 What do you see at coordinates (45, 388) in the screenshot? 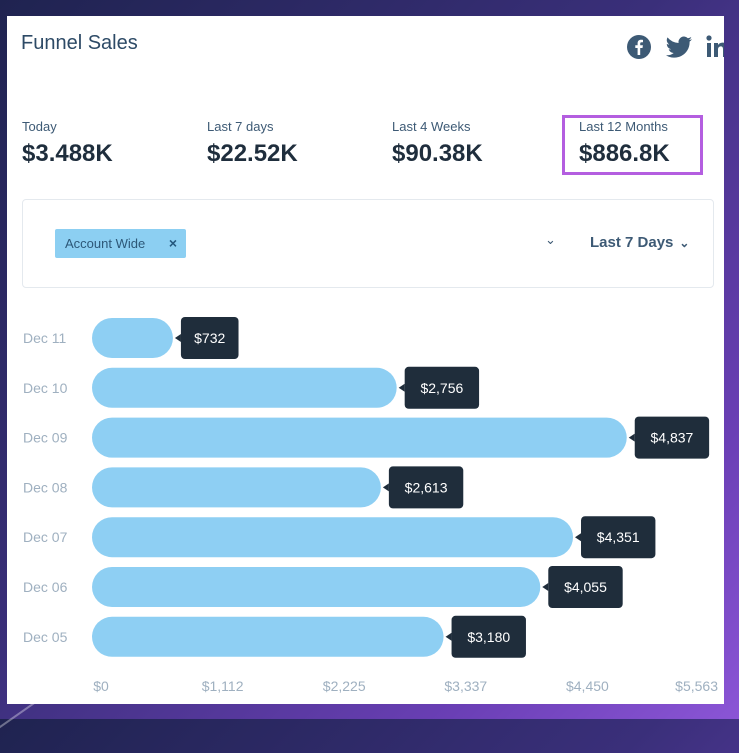
I see `category-label: Dec 10` at bounding box center [45, 388].